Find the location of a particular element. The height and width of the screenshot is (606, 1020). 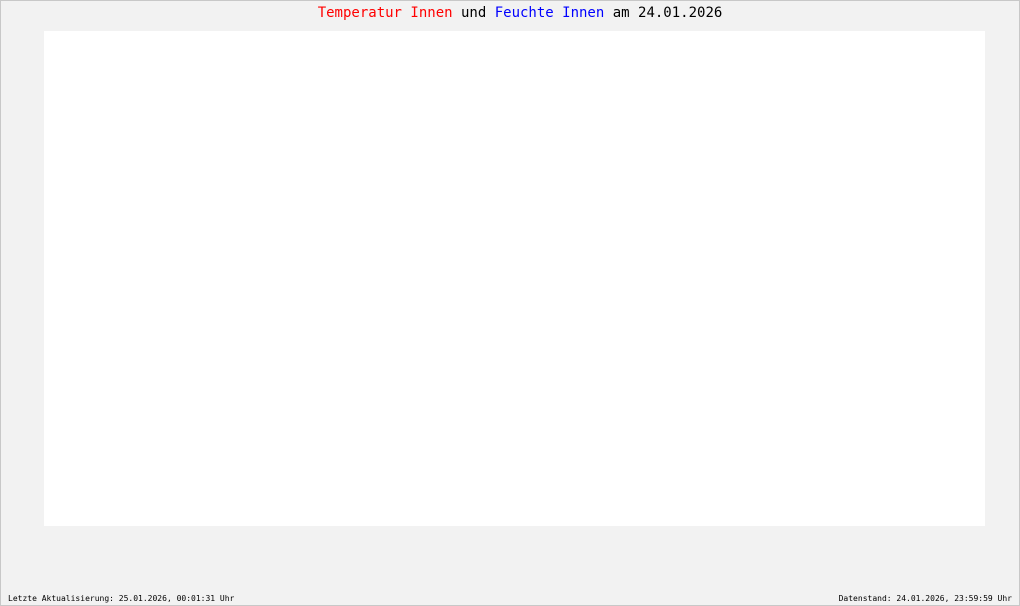

title-joiner: und is located at coordinates (473, 13).